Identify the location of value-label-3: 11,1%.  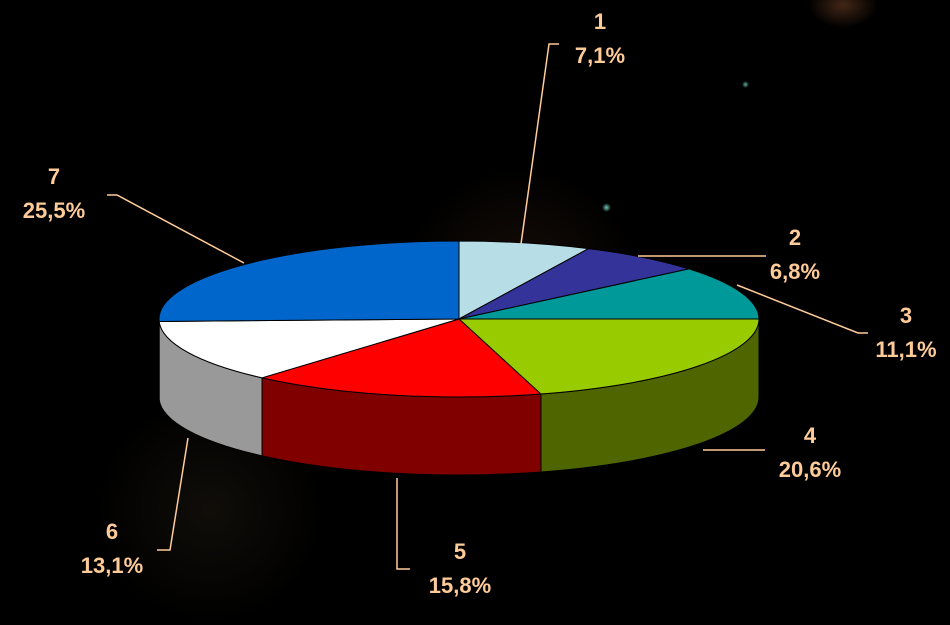
(905, 349).